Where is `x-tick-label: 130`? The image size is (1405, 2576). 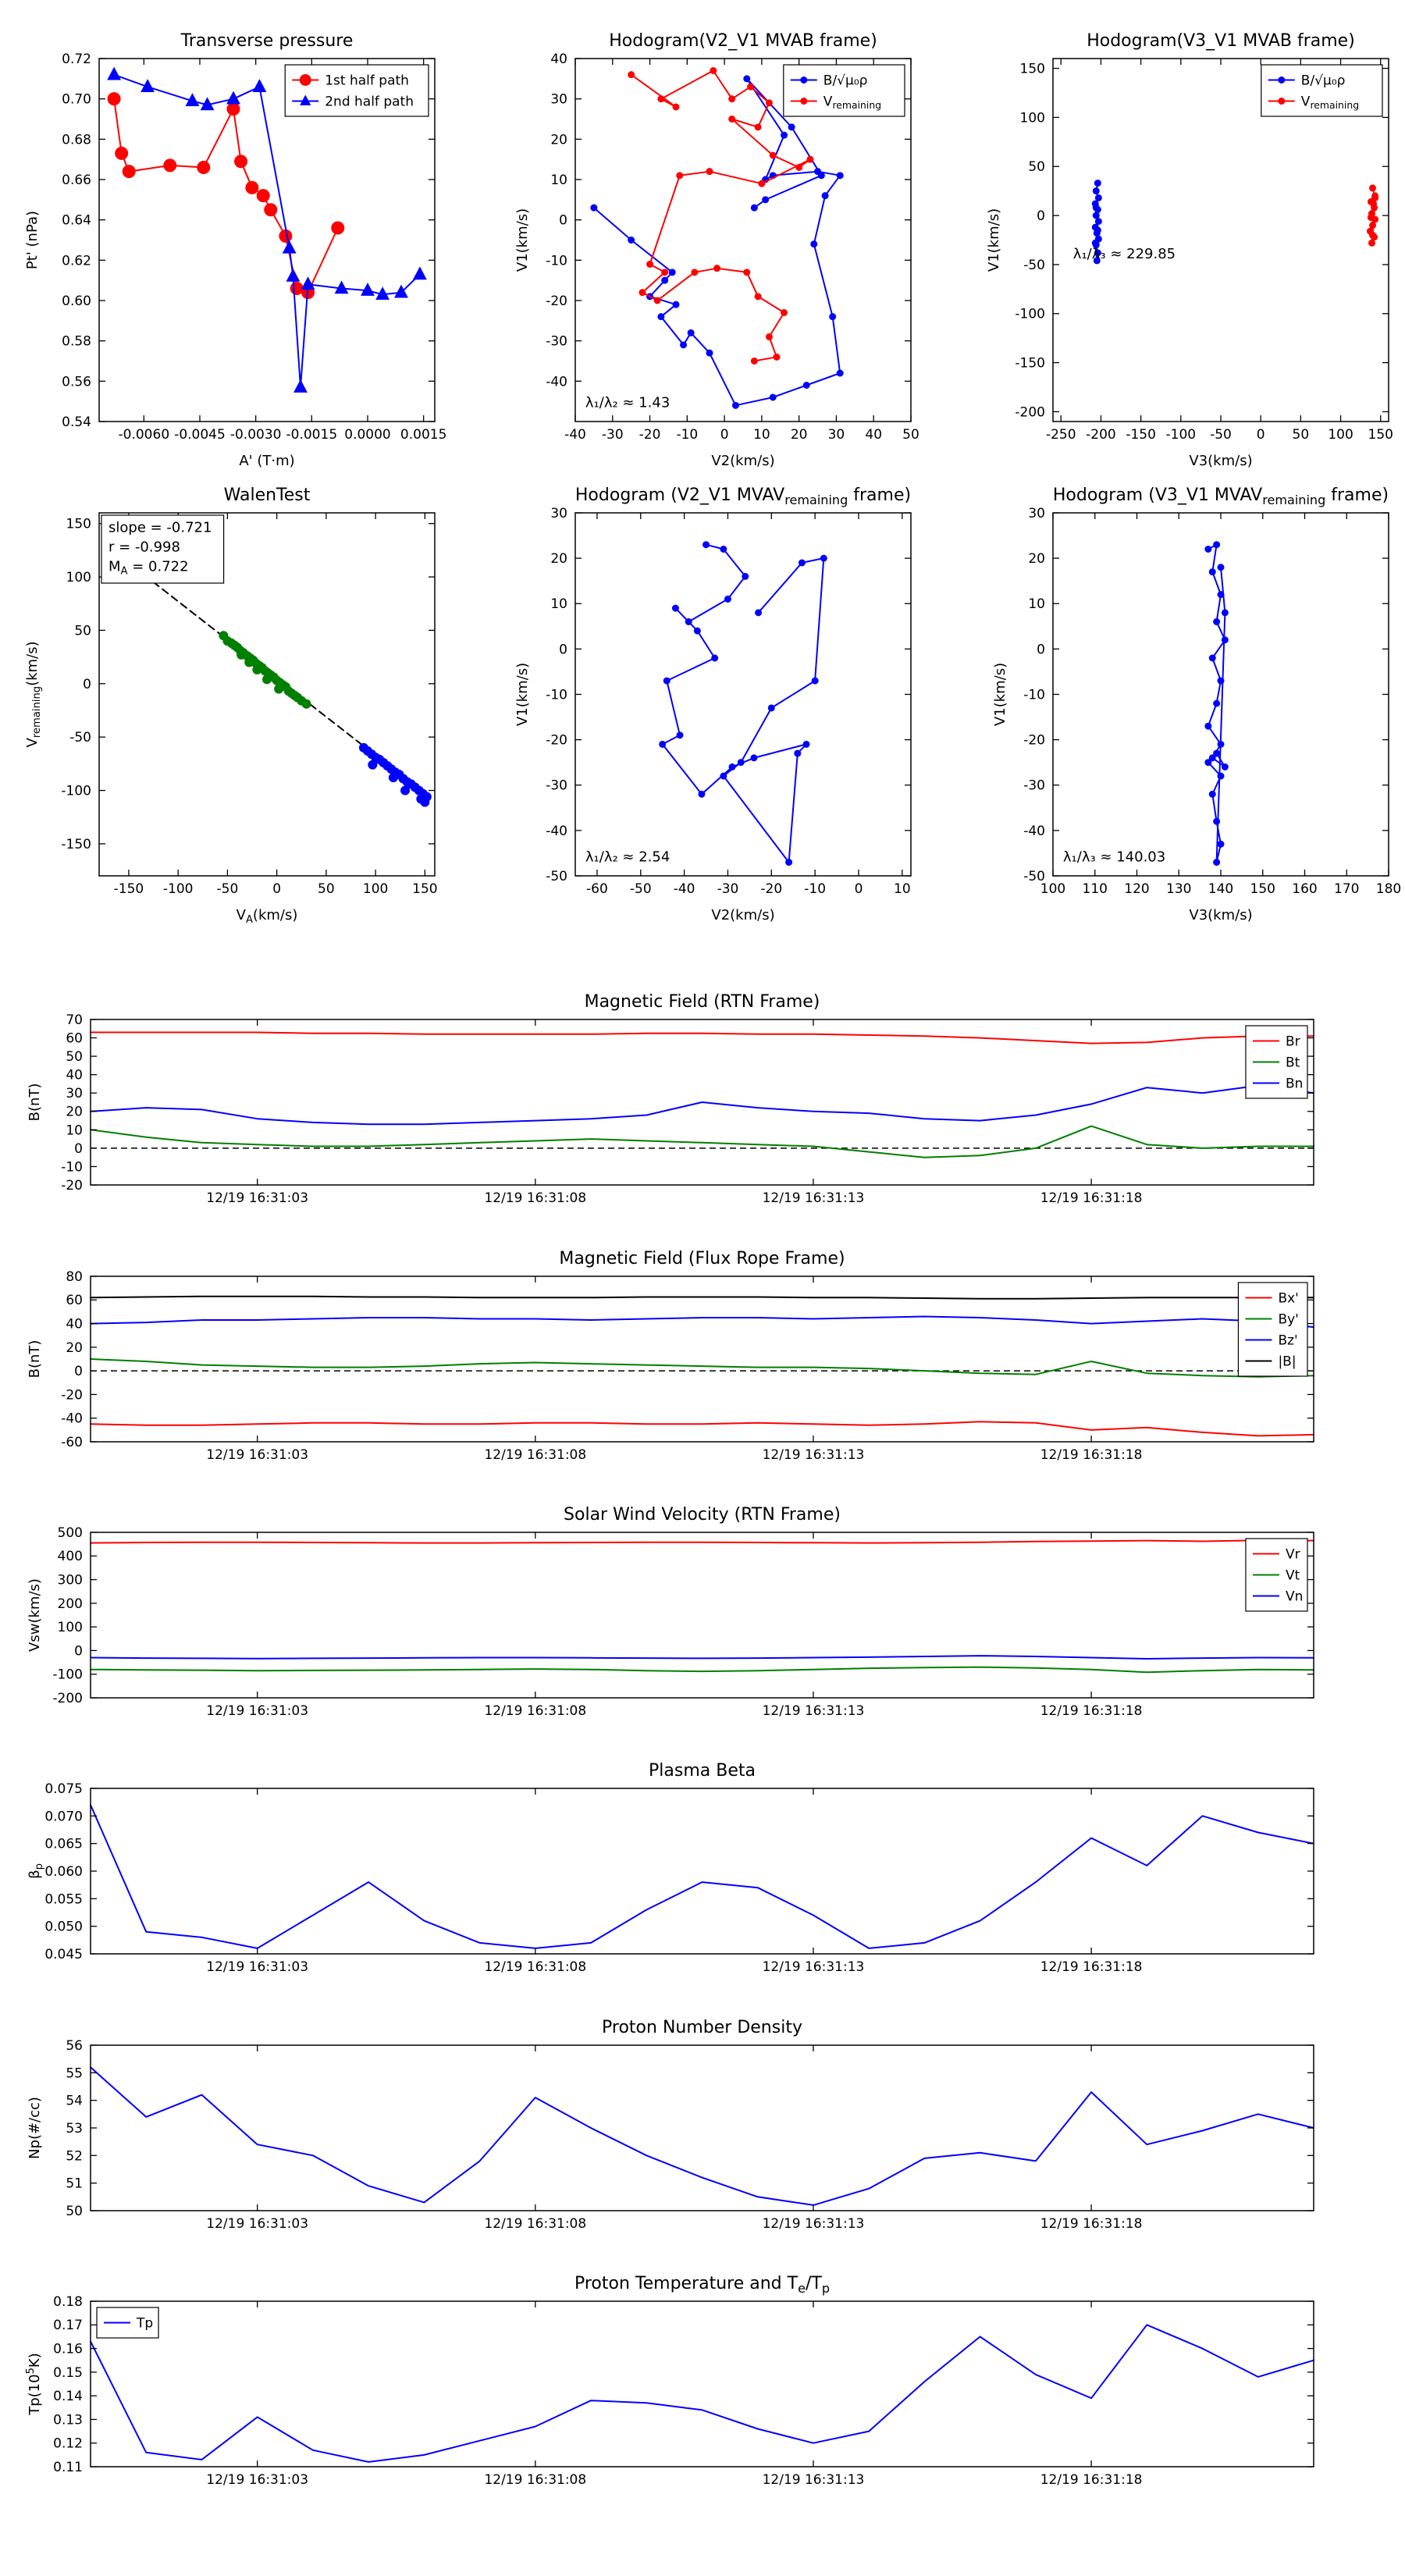 x-tick-label: 130 is located at coordinates (1178, 889).